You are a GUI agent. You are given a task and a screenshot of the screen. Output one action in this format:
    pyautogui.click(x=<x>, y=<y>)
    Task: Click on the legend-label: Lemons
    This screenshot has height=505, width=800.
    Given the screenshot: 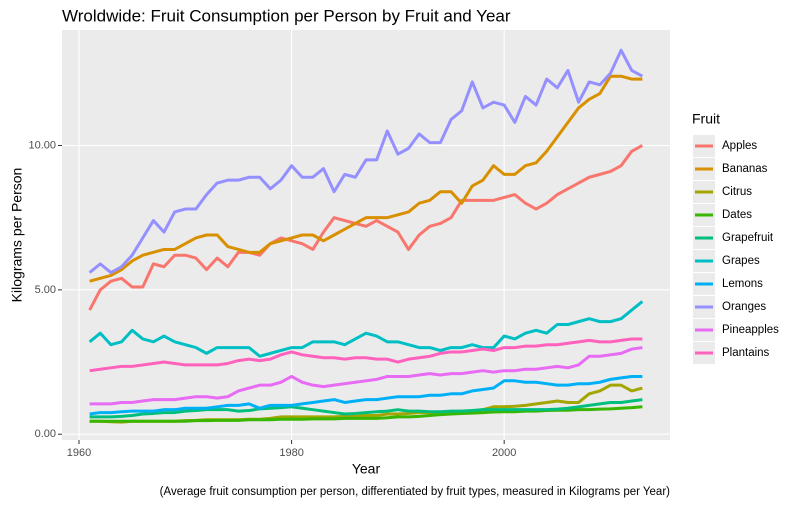 What is the action you would take?
    pyautogui.click(x=742, y=284)
    